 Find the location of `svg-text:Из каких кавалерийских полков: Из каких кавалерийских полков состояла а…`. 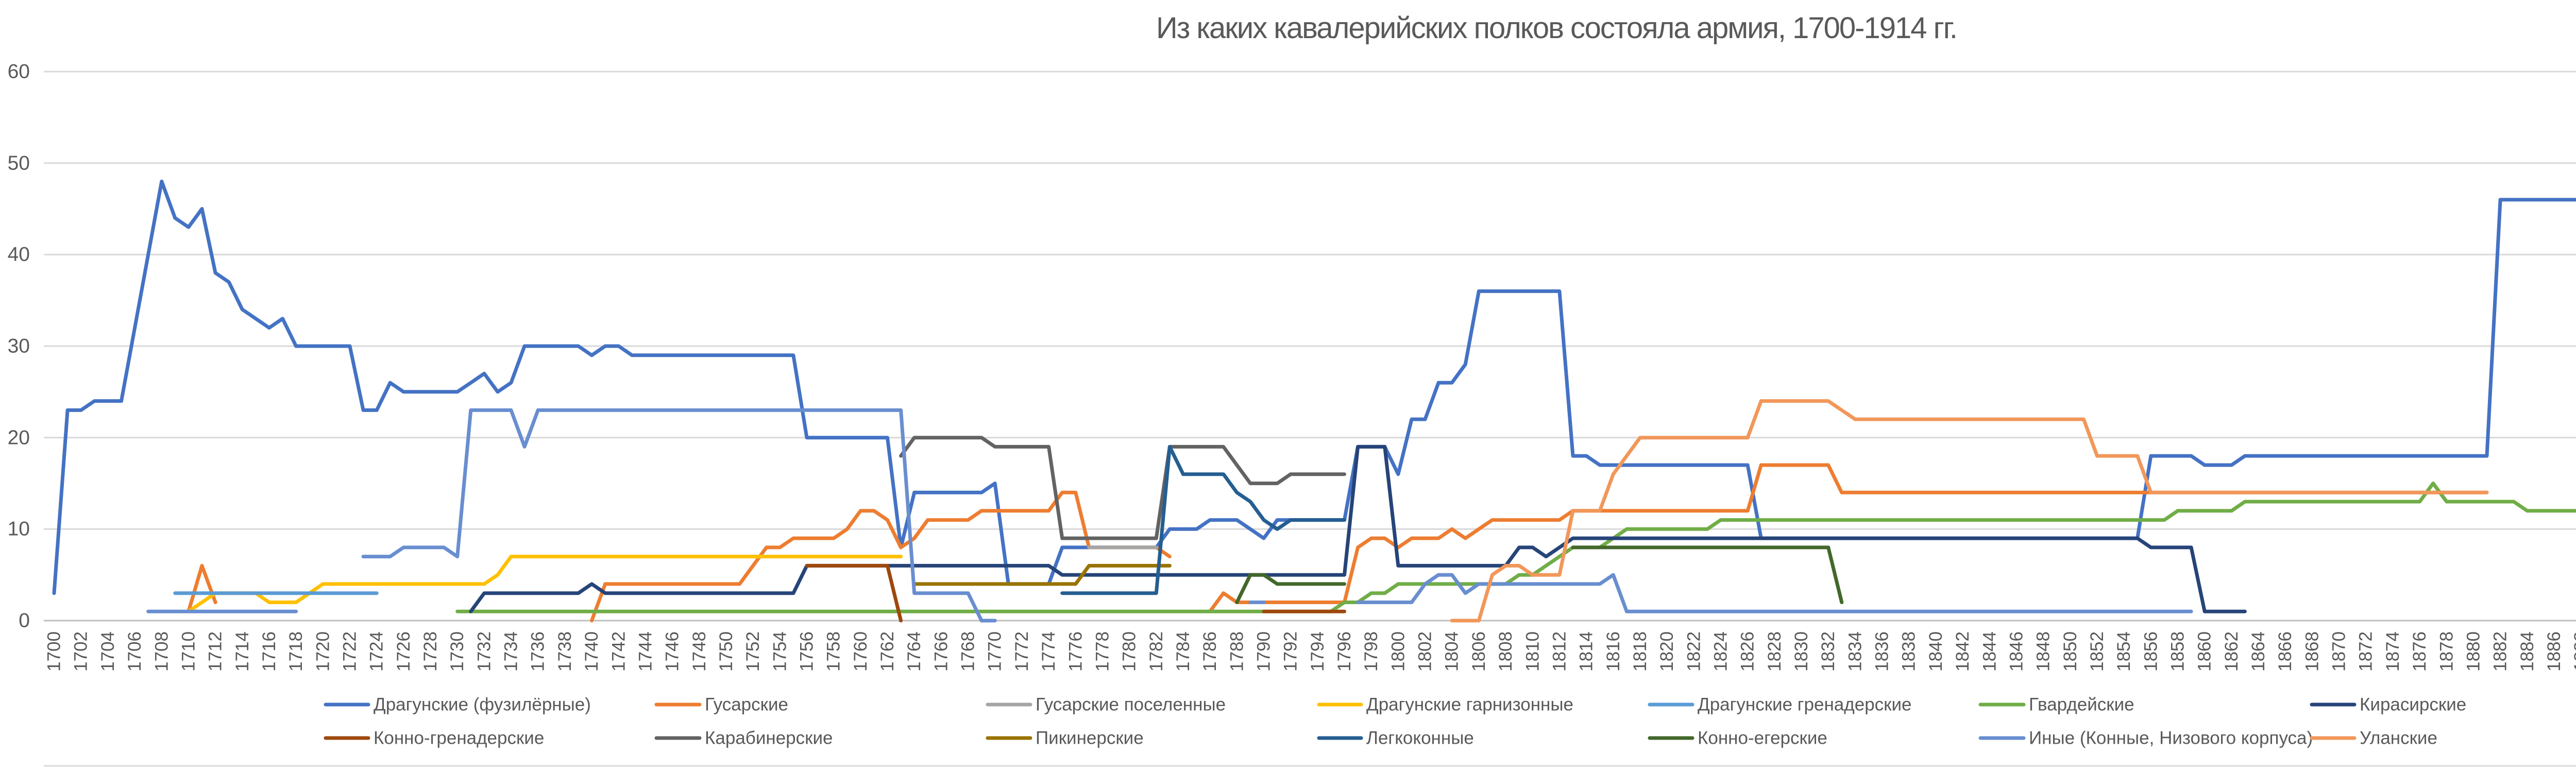

svg-text:Из каких кавалерийских полков: Из каких кавалерийских полков состояла а… is located at coordinates (1556, 28).